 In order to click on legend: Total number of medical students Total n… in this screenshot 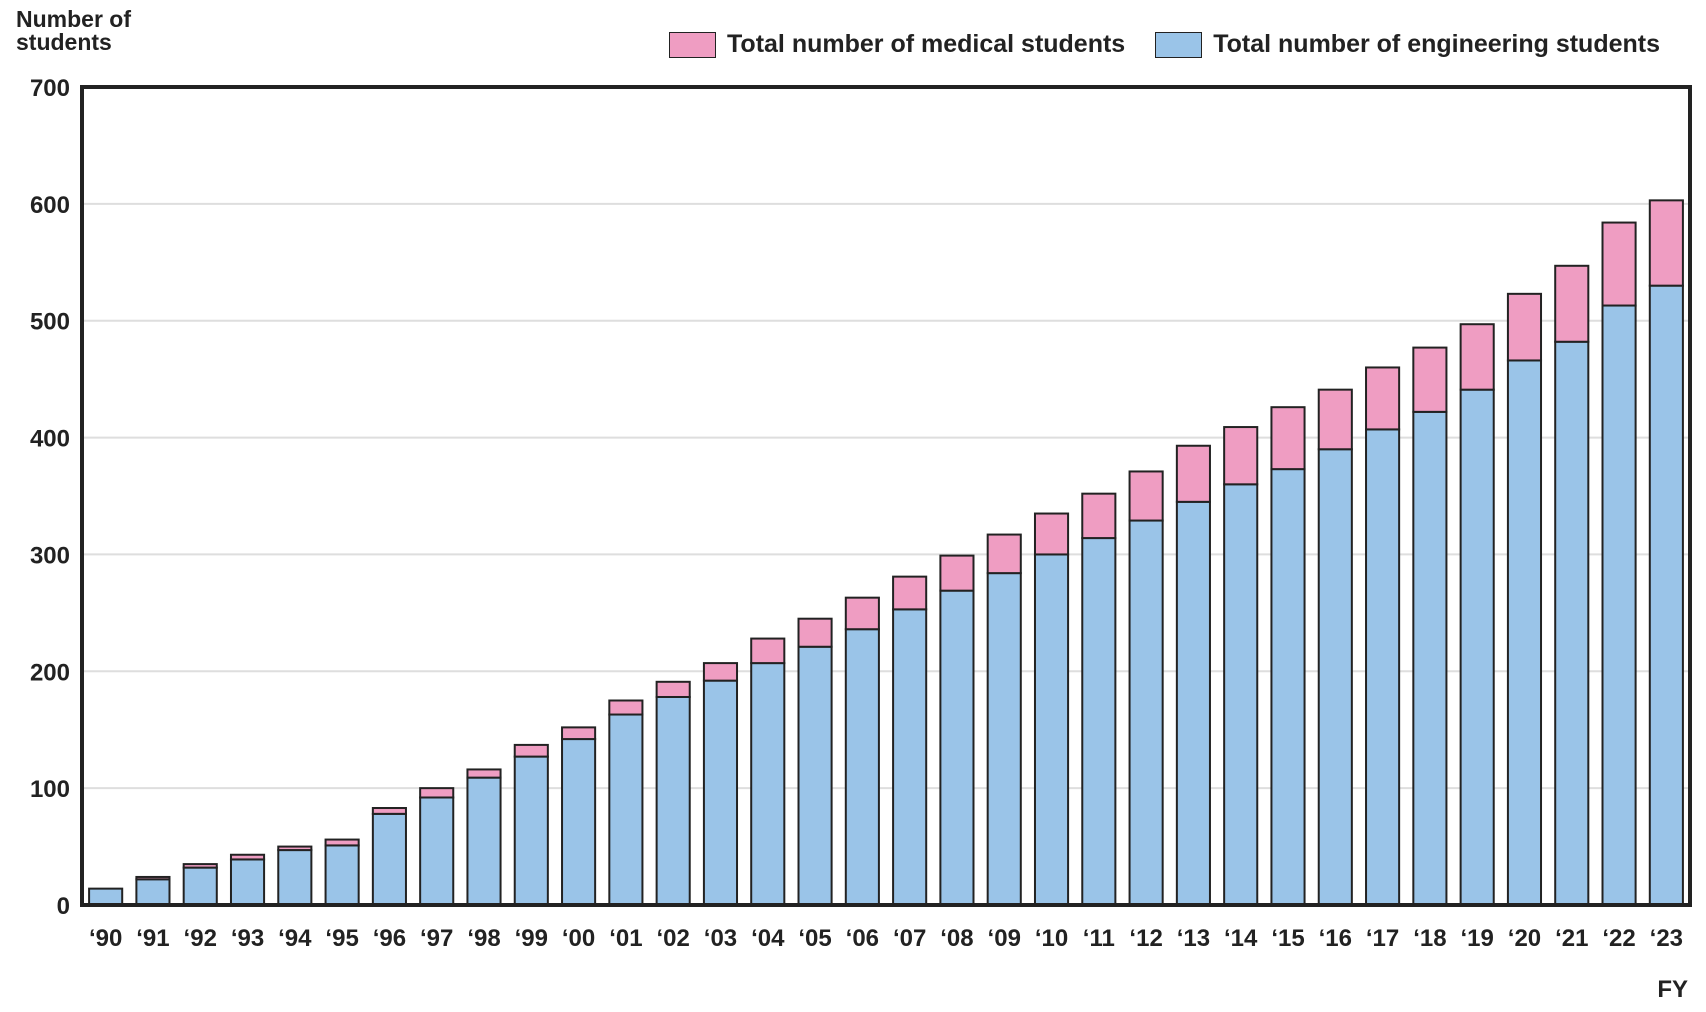, I will do `click(1164, 44)`.